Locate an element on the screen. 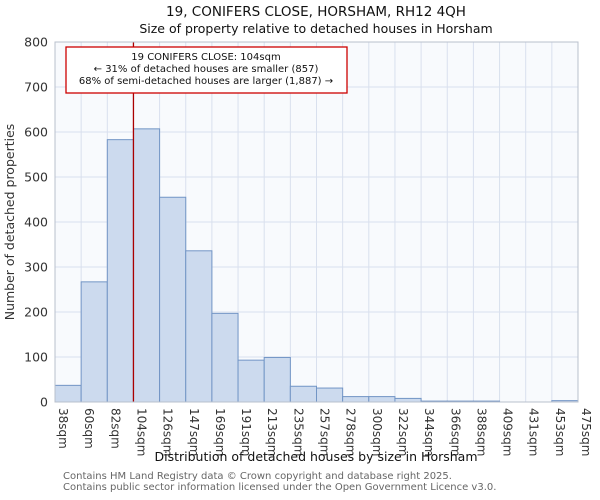 Image resolution: width=600 pixels, height=500 pixels. y-tick-label: 700 is located at coordinates (36, 87).